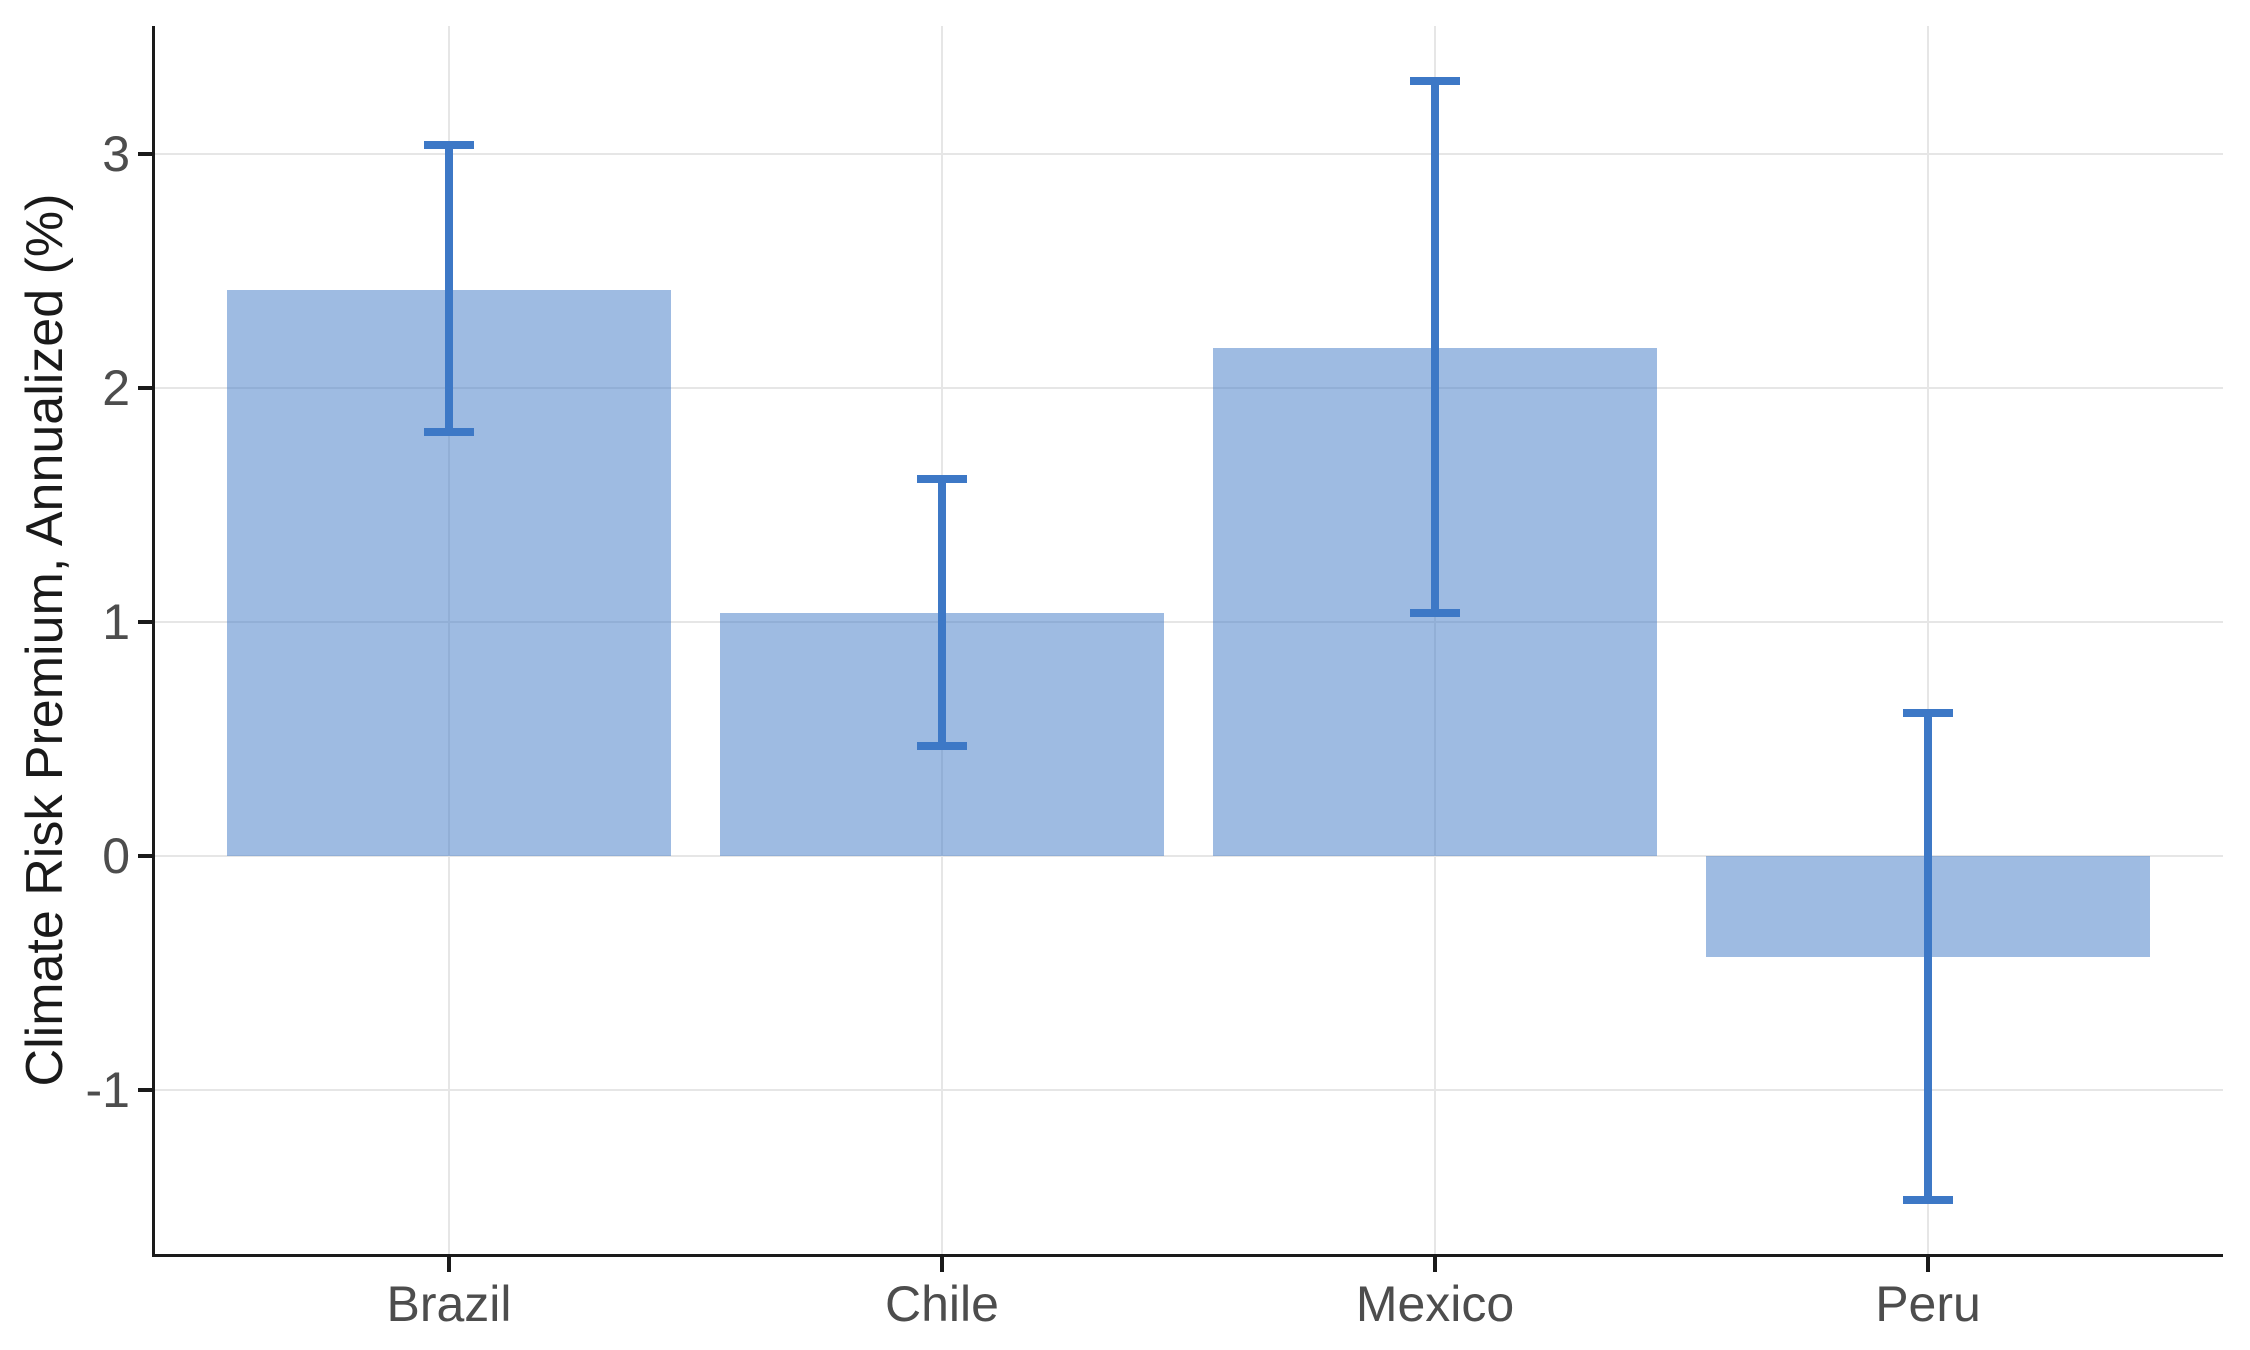  I want to click on y-axis-line, so click(153, 641).